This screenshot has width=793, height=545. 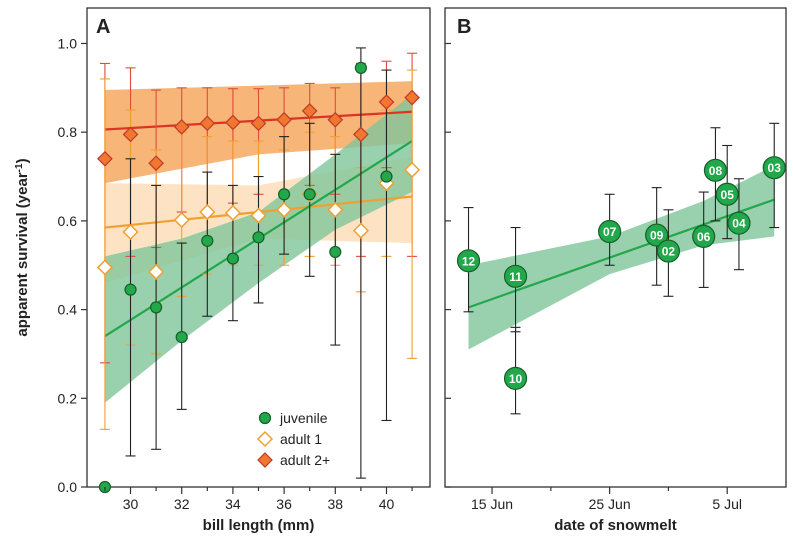 I want to click on point-year-09: 09, so click(x=657, y=235).